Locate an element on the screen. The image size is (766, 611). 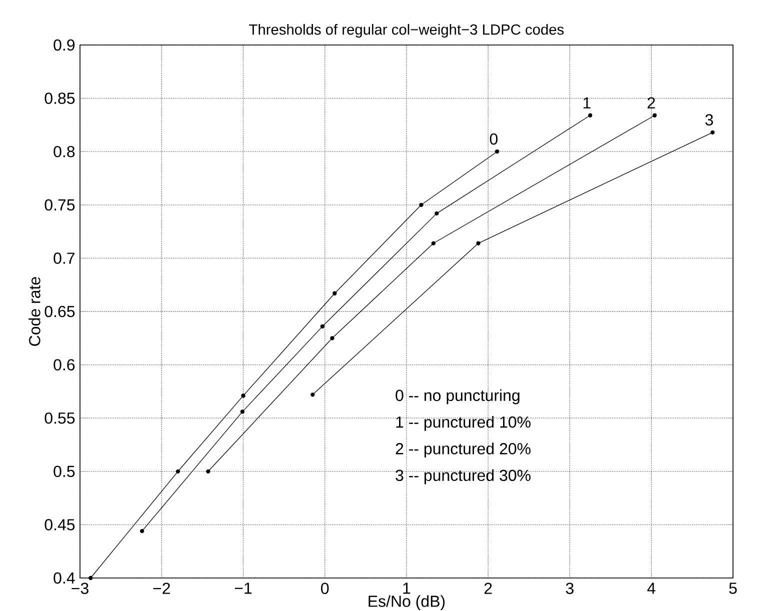
series-label: 0 is located at coordinates (494, 139).